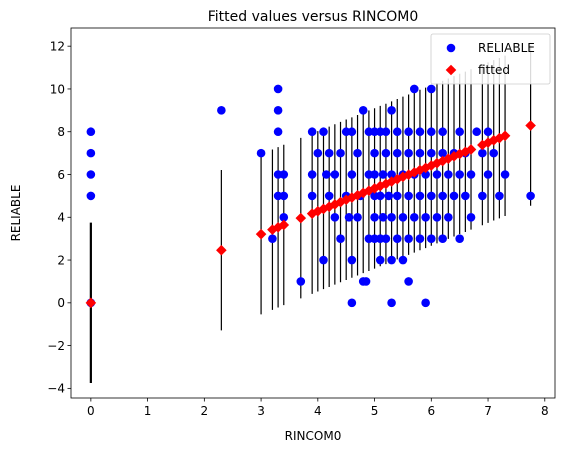 This screenshot has width=565, height=453. I want to click on y-tick-label: 2, so click(61, 260).